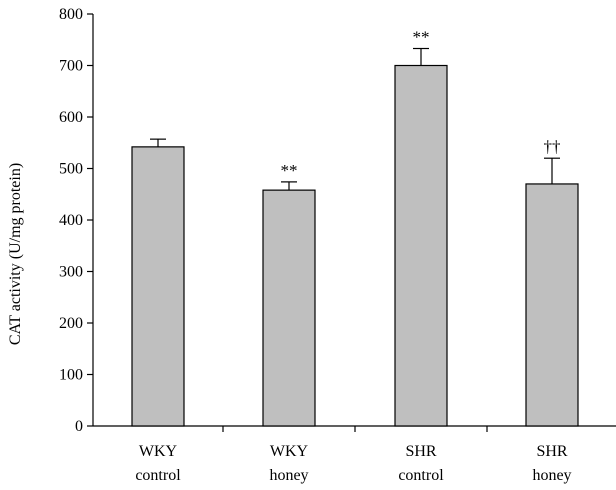  What do you see at coordinates (552, 146) in the screenshot?
I see `significance-label: ††` at bounding box center [552, 146].